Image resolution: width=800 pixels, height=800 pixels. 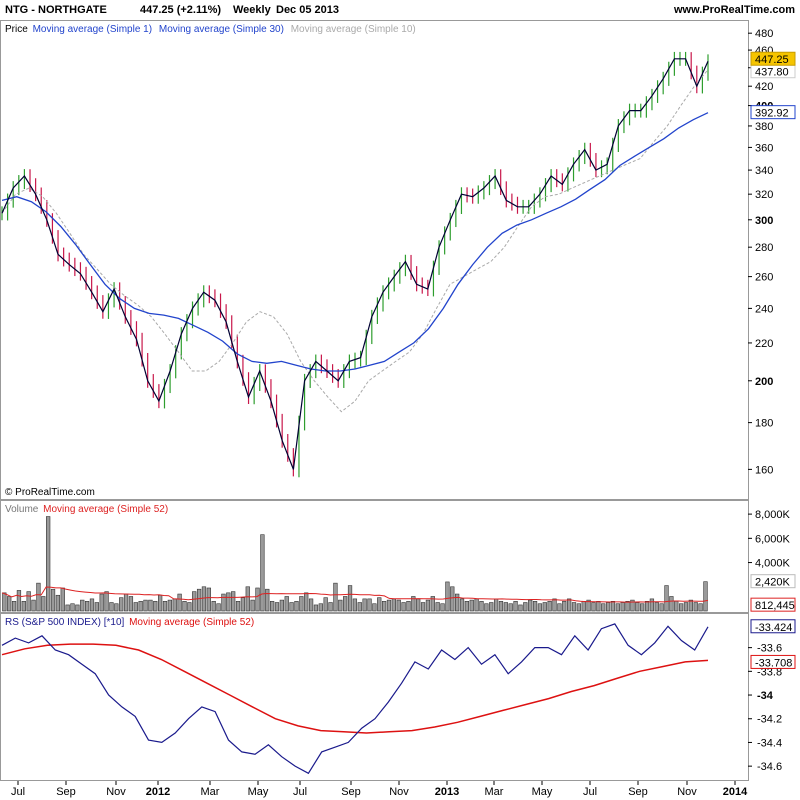 I want to click on price-tick-label: 300, so click(x=764, y=221).